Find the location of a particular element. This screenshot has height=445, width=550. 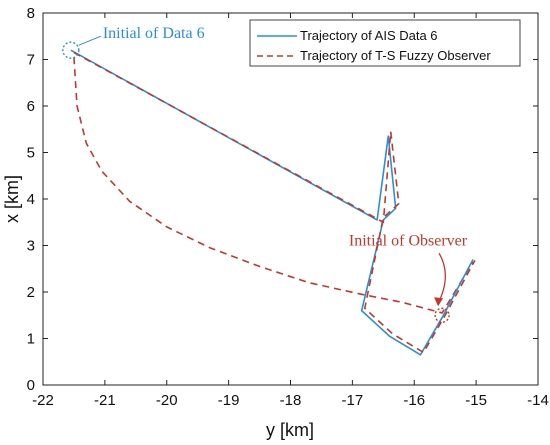

initial-data-marker is located at coordinates (71, 50).